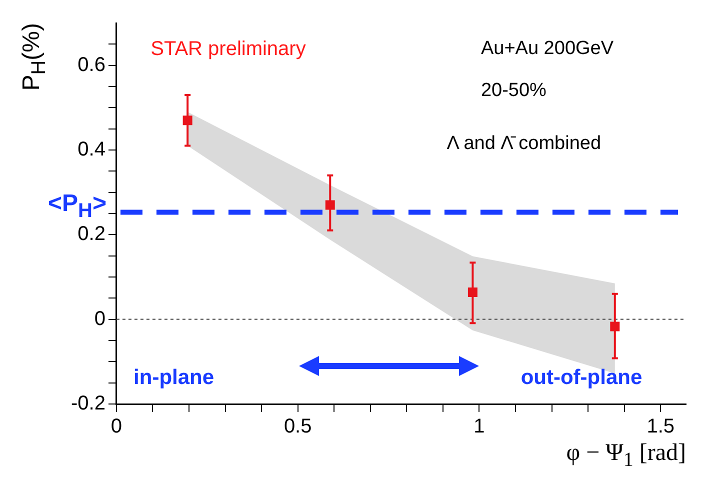 Image resolution: width=701 pixels, height=494 pixels. What do you see at coordinates (100, 319) in the screenshot?
I see `y-tick-label: 0` at bounding box center [100, 319].